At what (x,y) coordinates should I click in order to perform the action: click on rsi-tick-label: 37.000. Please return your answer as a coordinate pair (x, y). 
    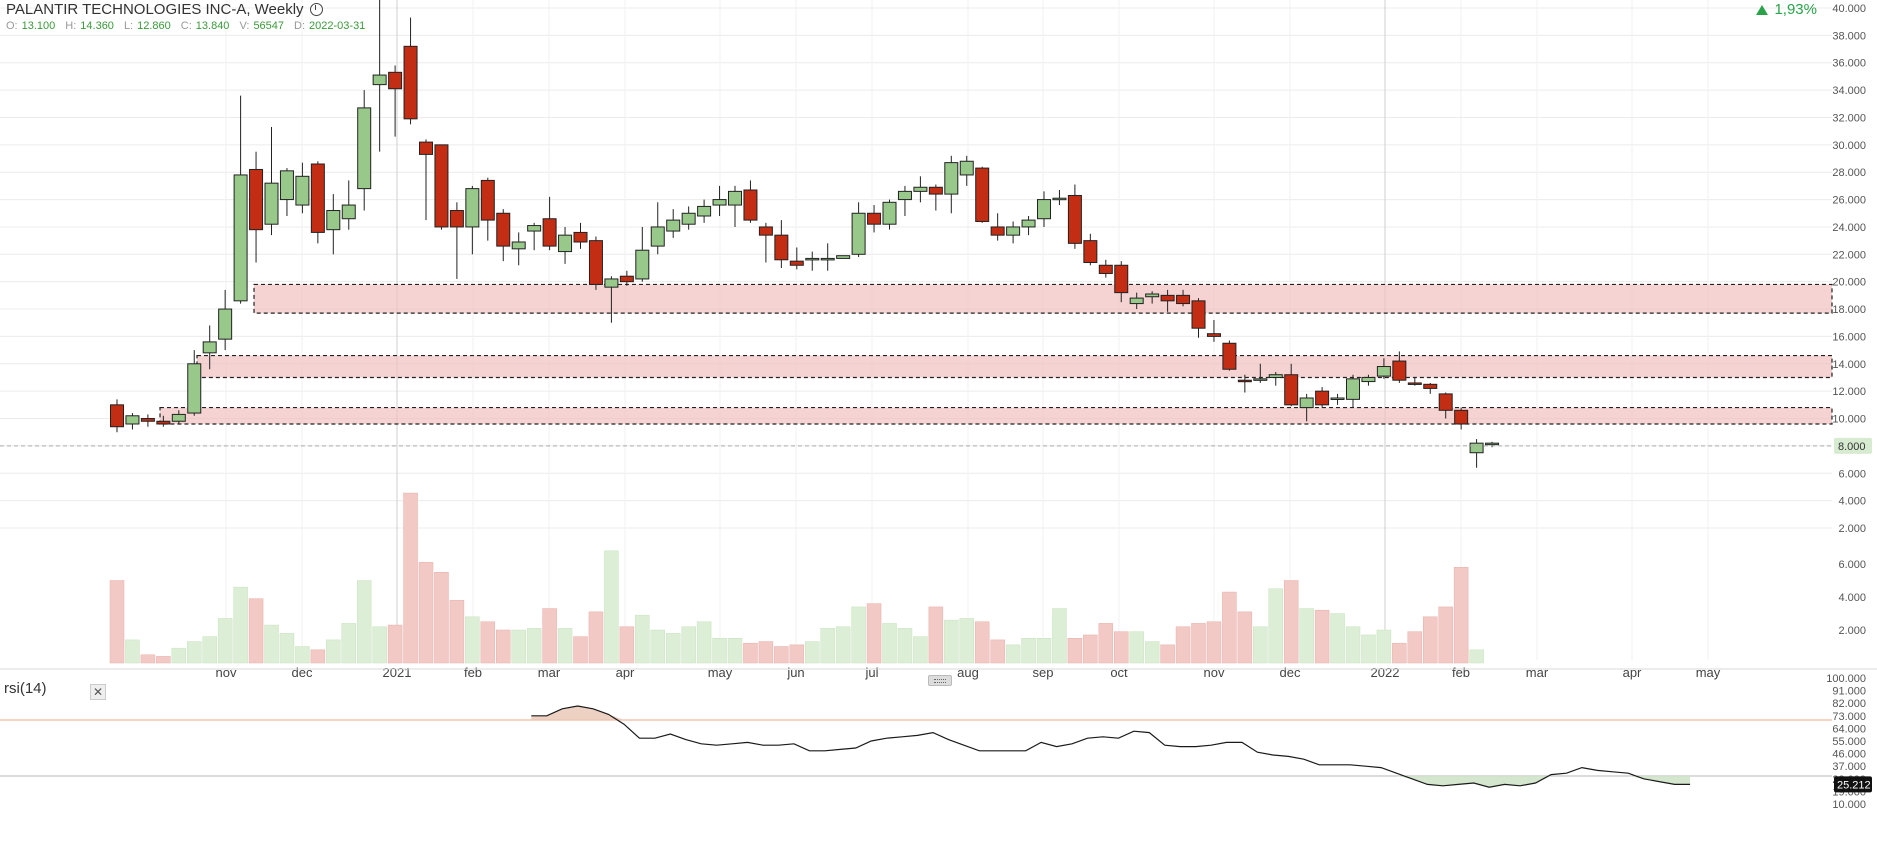
    Looking at the image, I should click on (1849, 767).